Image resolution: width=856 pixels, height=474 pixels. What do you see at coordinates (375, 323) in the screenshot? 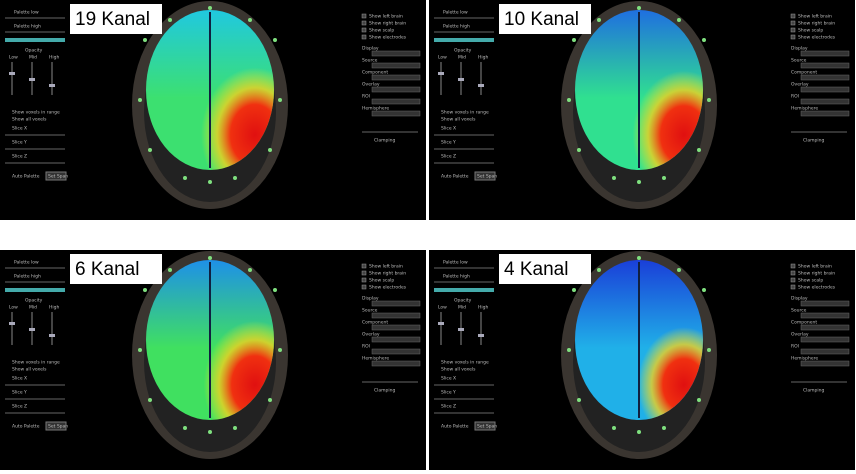
I see `section-label: Component` at bounding box center [375, 323].